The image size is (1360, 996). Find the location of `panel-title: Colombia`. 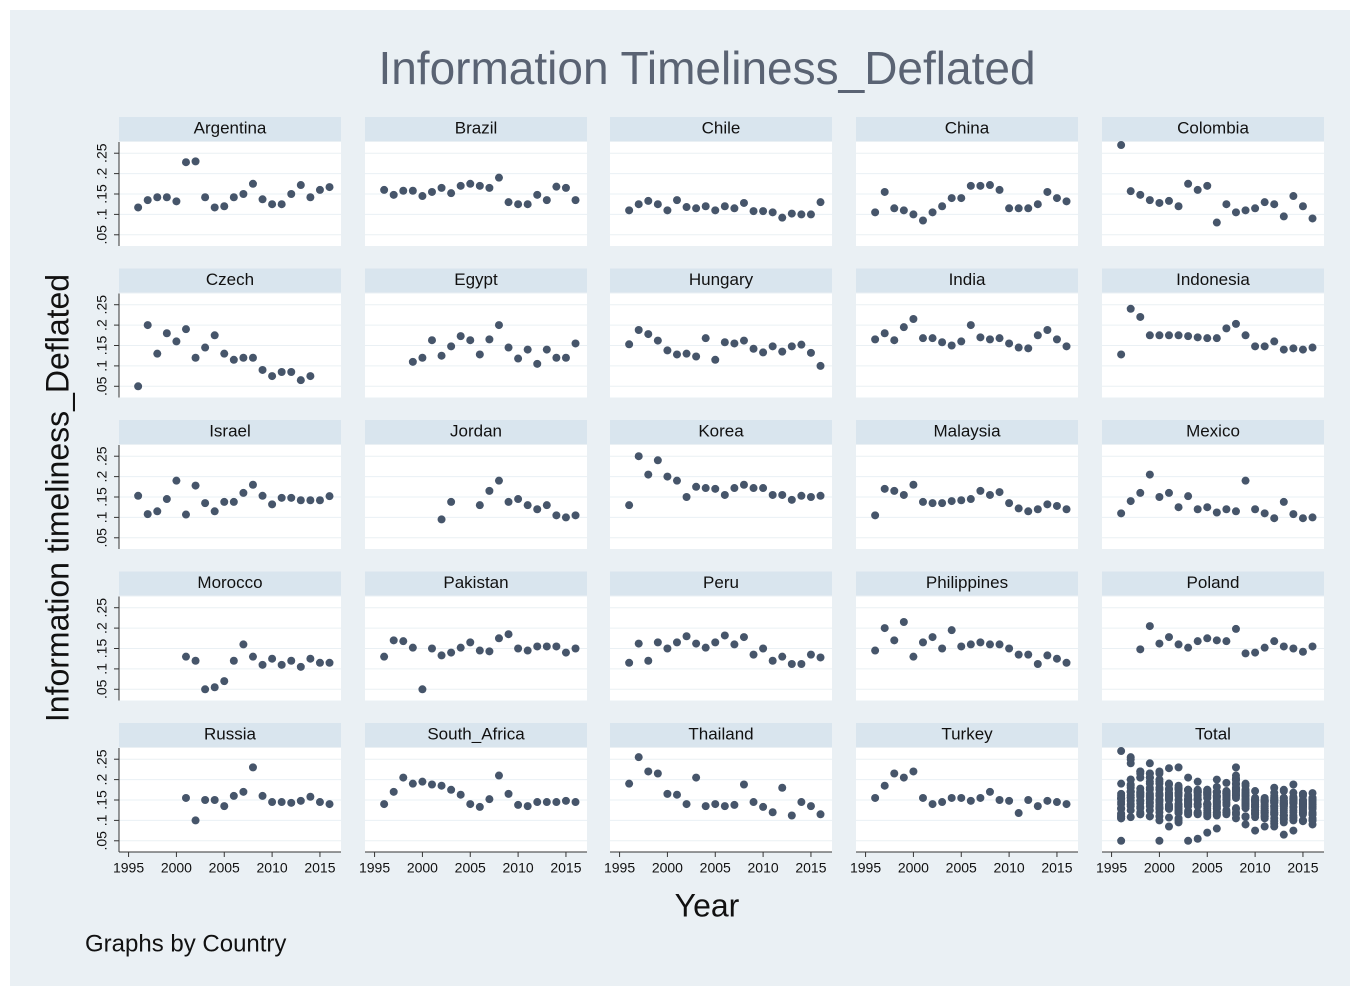

panel-title: Colombia is located at coordinates (1213, 127).